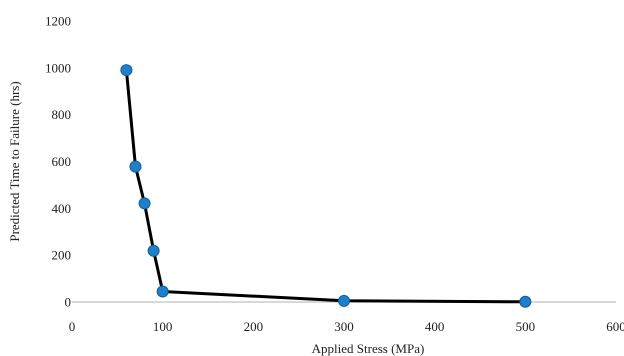  I want to click on x-tick-label: 300, so click(344, 326).